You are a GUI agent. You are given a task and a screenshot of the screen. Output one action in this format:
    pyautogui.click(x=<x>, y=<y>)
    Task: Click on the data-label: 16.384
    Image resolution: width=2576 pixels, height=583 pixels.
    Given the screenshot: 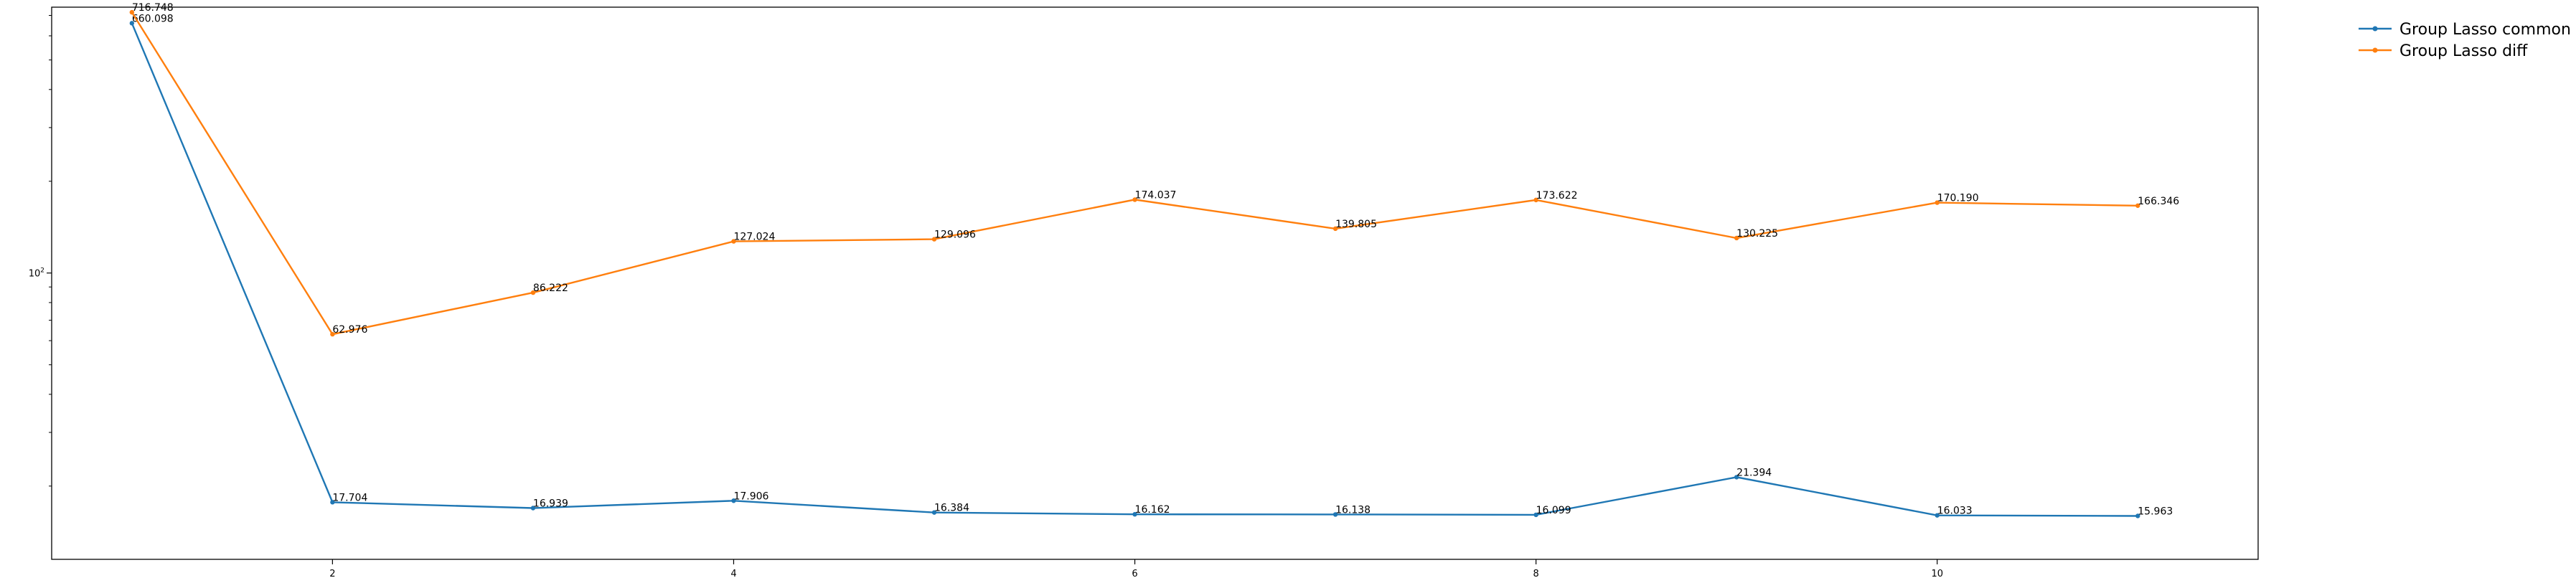 What is the action you would take?
    pyautogui.click(x=951, y=508)
    